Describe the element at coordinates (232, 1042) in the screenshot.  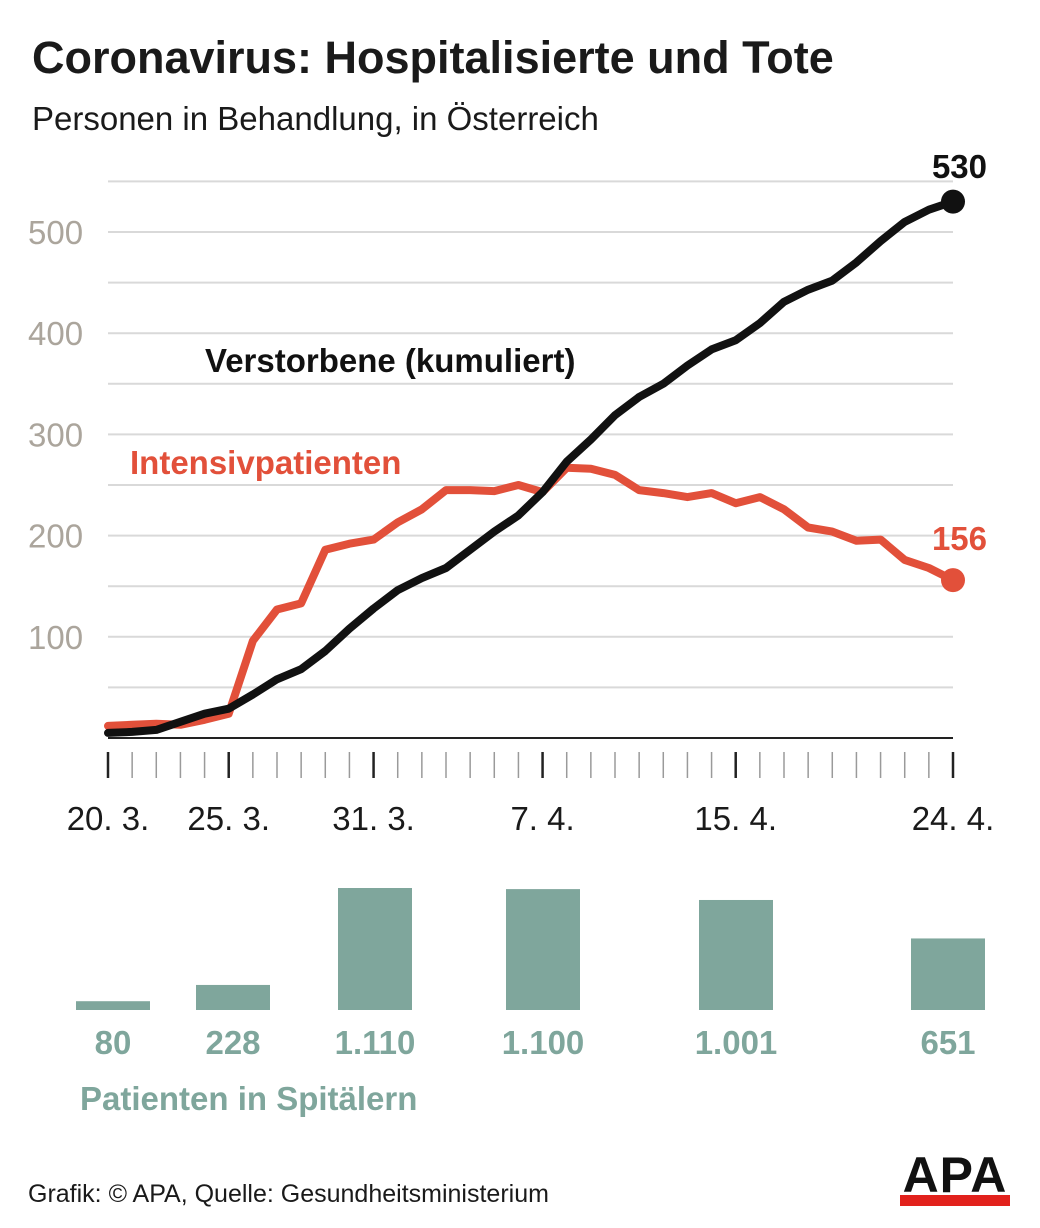
I see `hospital-bar-label: 228` at that location.